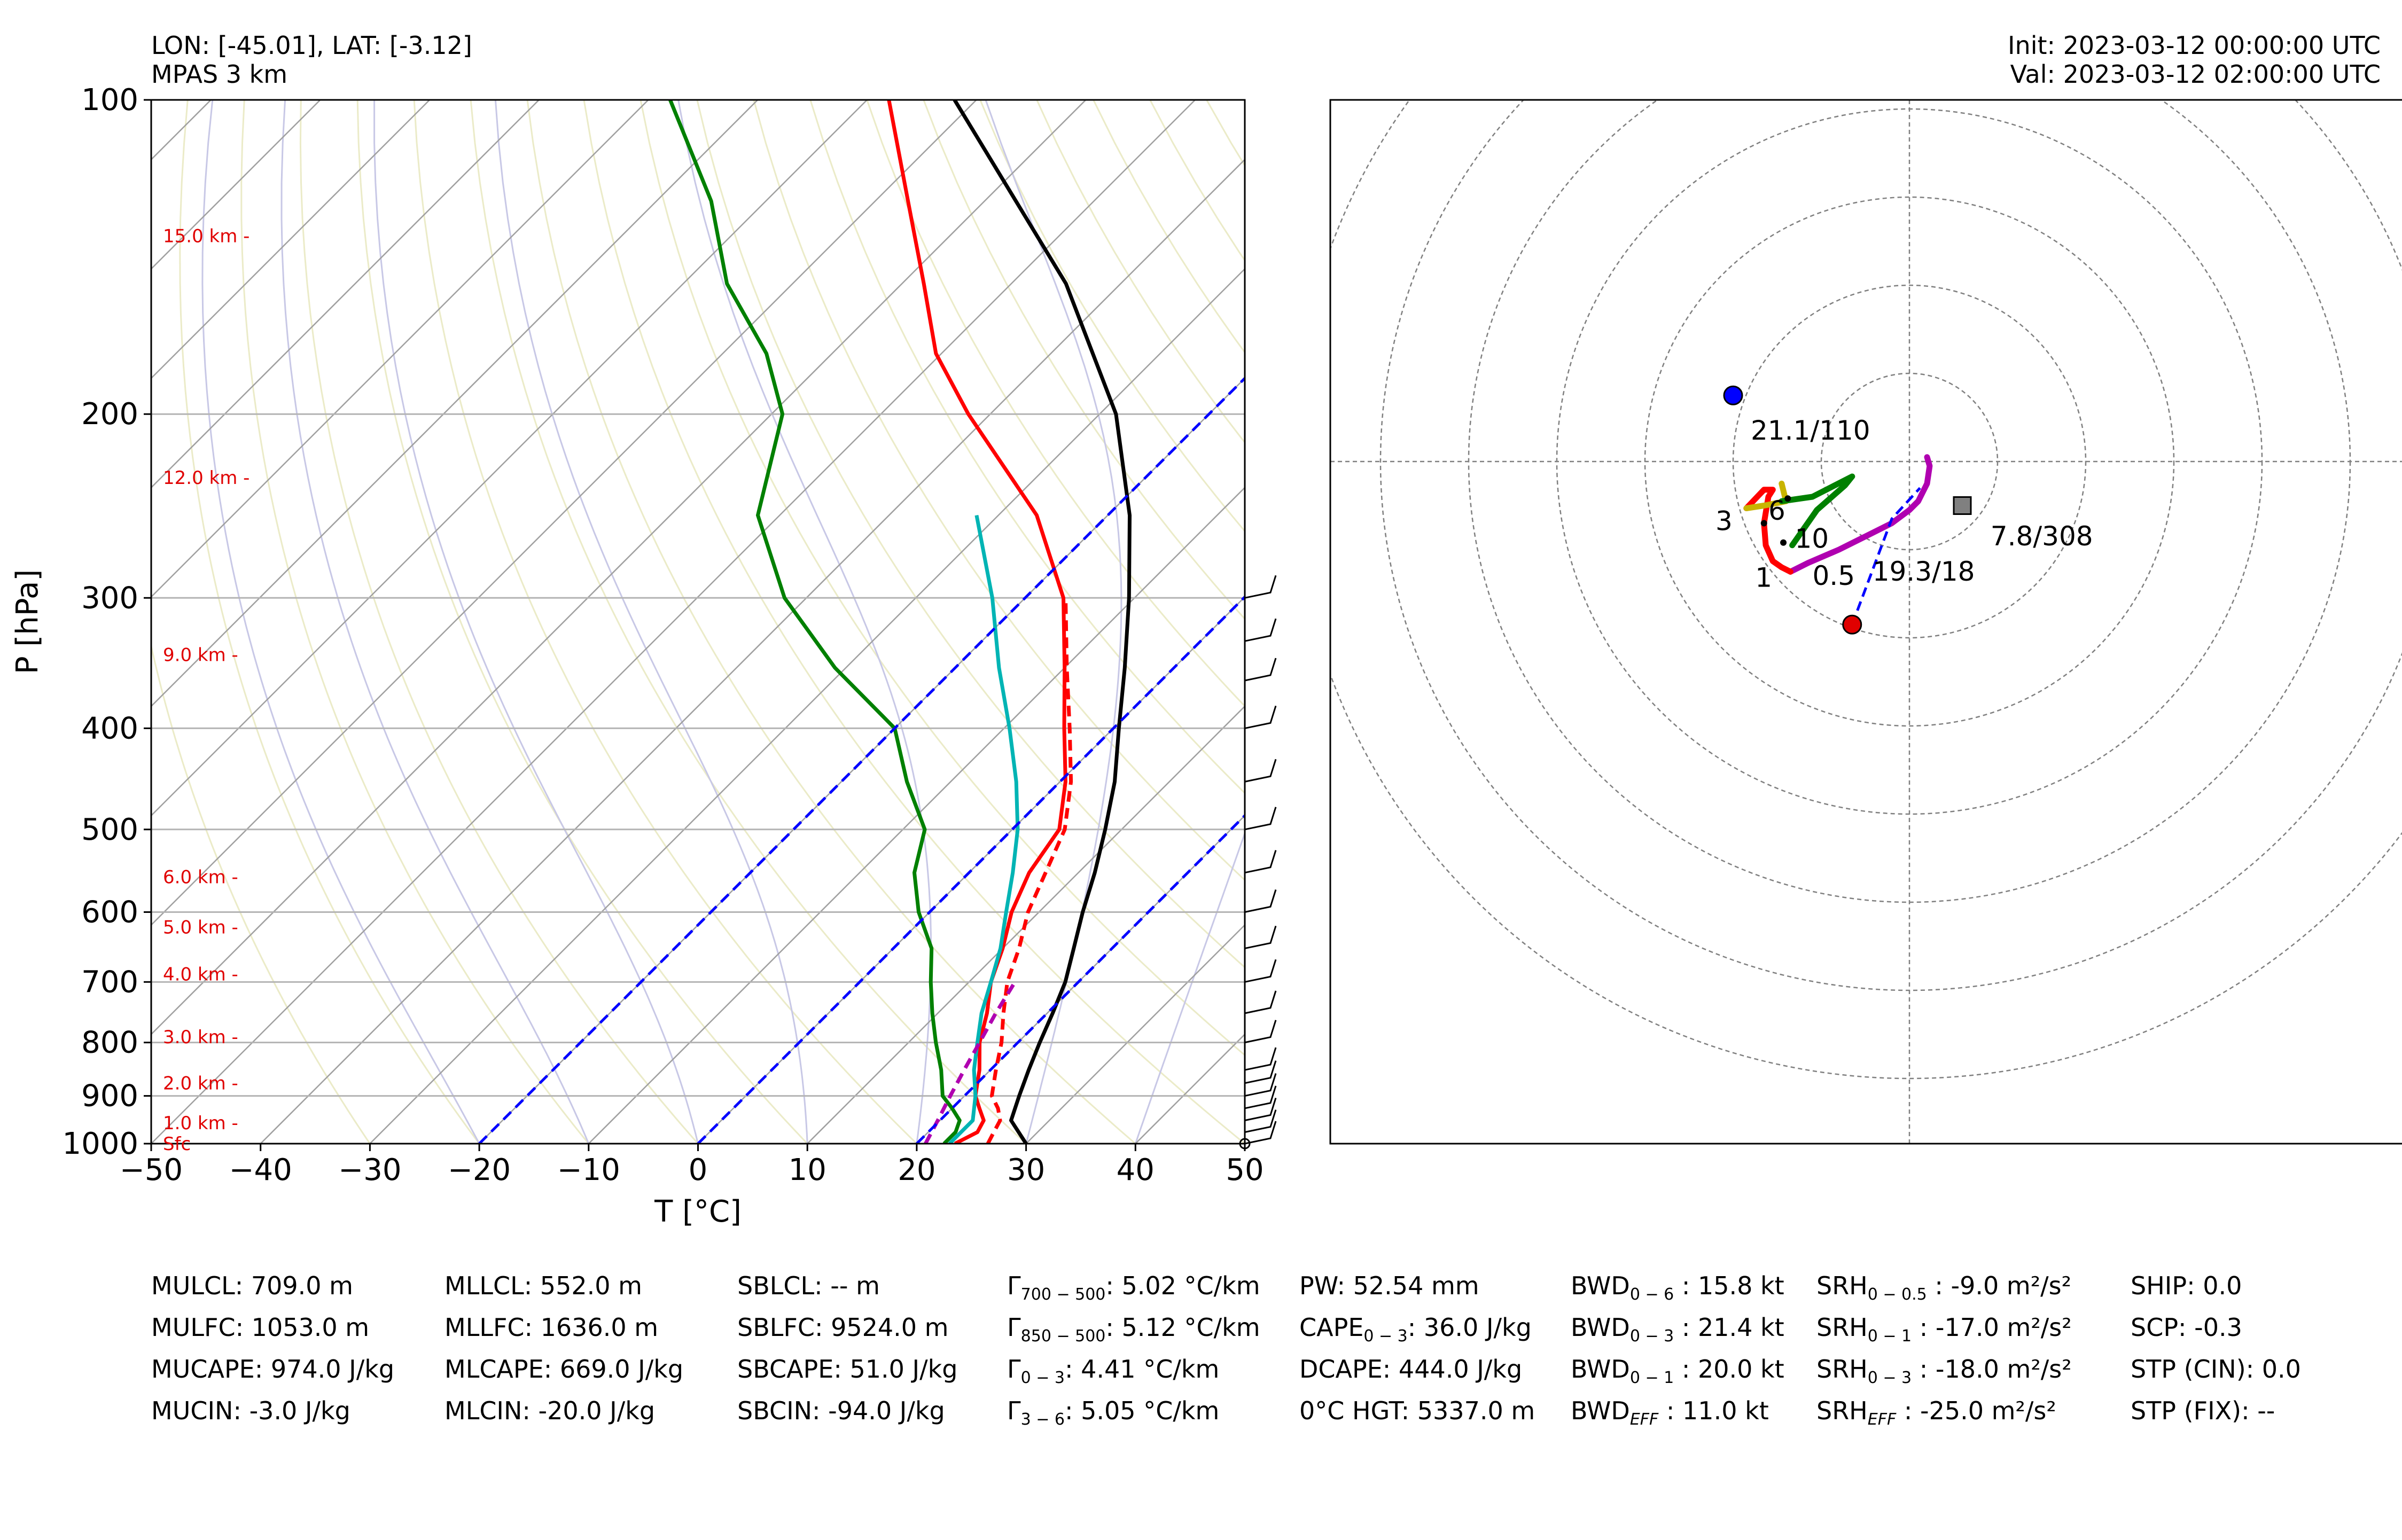  I want to click on srh-row: SRH0 − 0.5 : -9.0 m²/s², so click(1944, 1287).